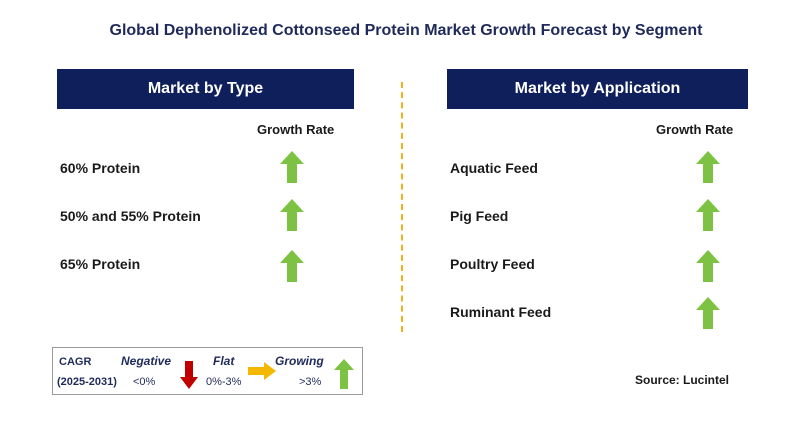  I want to click on right-arrow-icon, so click(262, 373).